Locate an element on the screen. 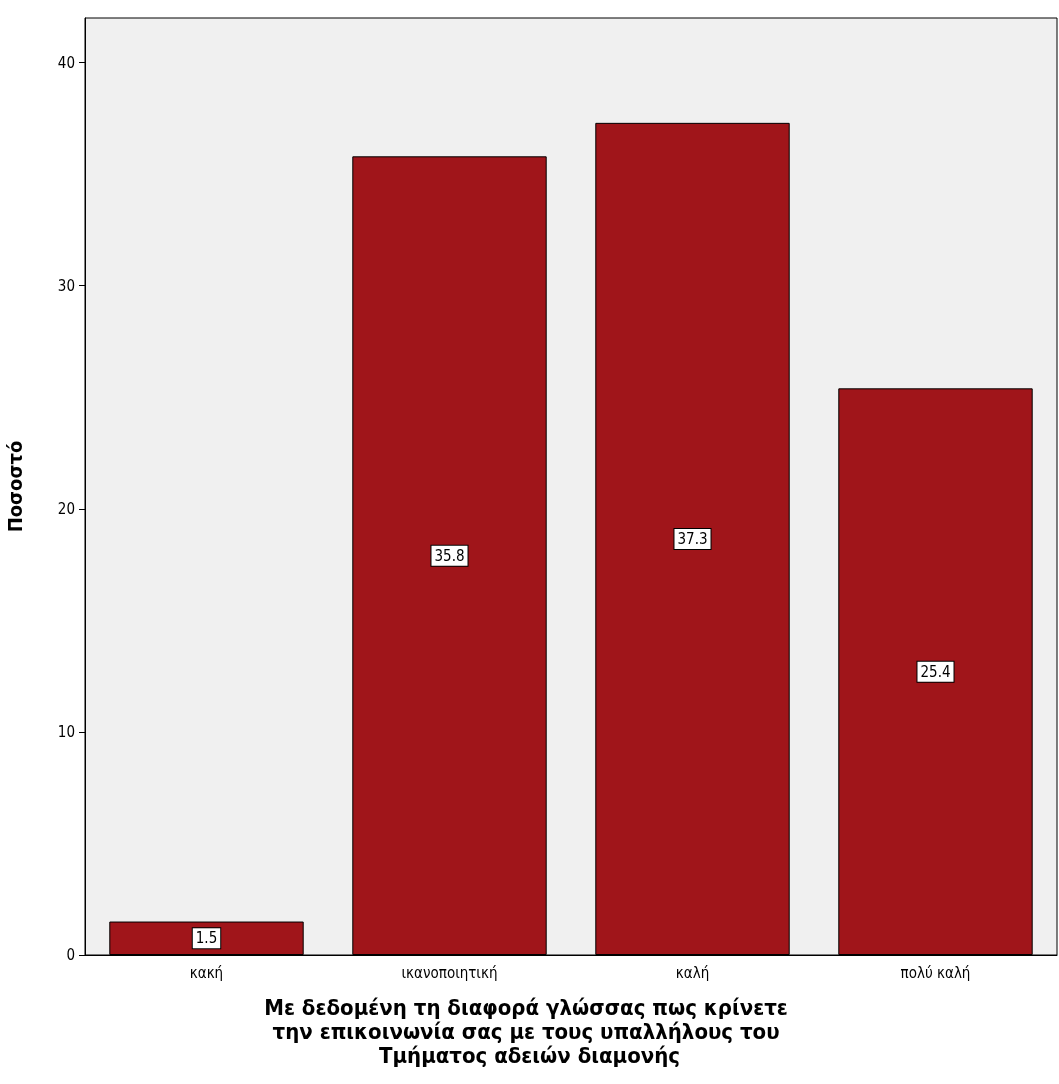 The image size is (1059, 1084). y-tick-label: 40 is located at coordinates (66, 62).